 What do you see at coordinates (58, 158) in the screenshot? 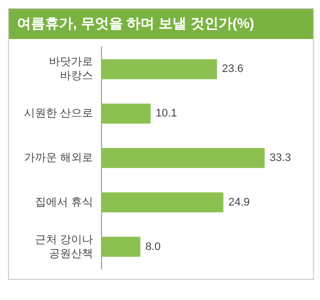
I see `y-tick-label: 가까운 해외로` at bounding box center [58, 158].